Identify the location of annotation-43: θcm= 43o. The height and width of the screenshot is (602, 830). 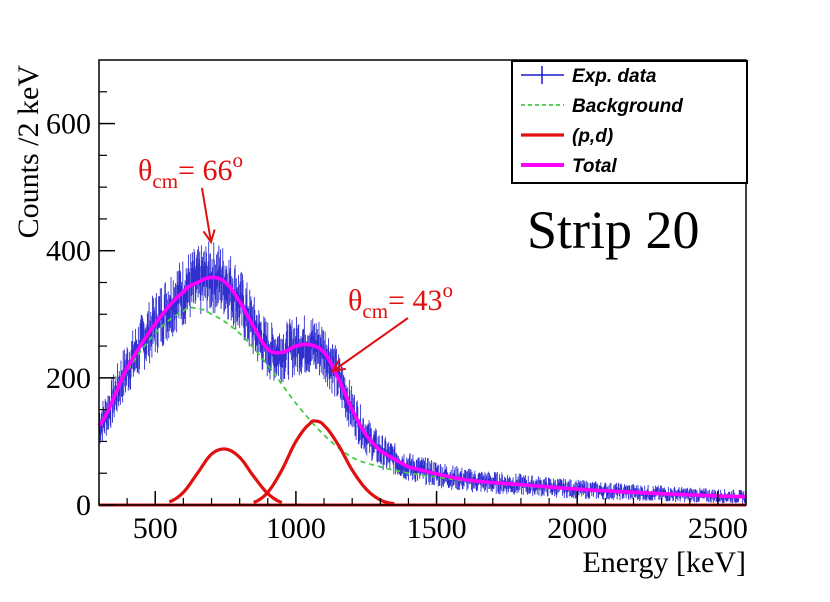
(400, 300).